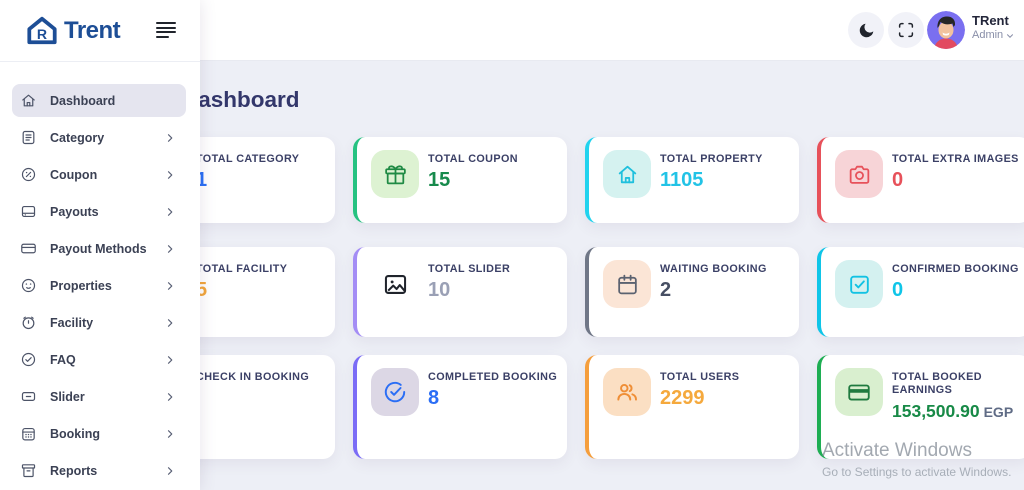  What do you see at coordinates (1010, 36) in the screenshot?
I see `chevron-down-icon` at bounding box center [1010, 36].